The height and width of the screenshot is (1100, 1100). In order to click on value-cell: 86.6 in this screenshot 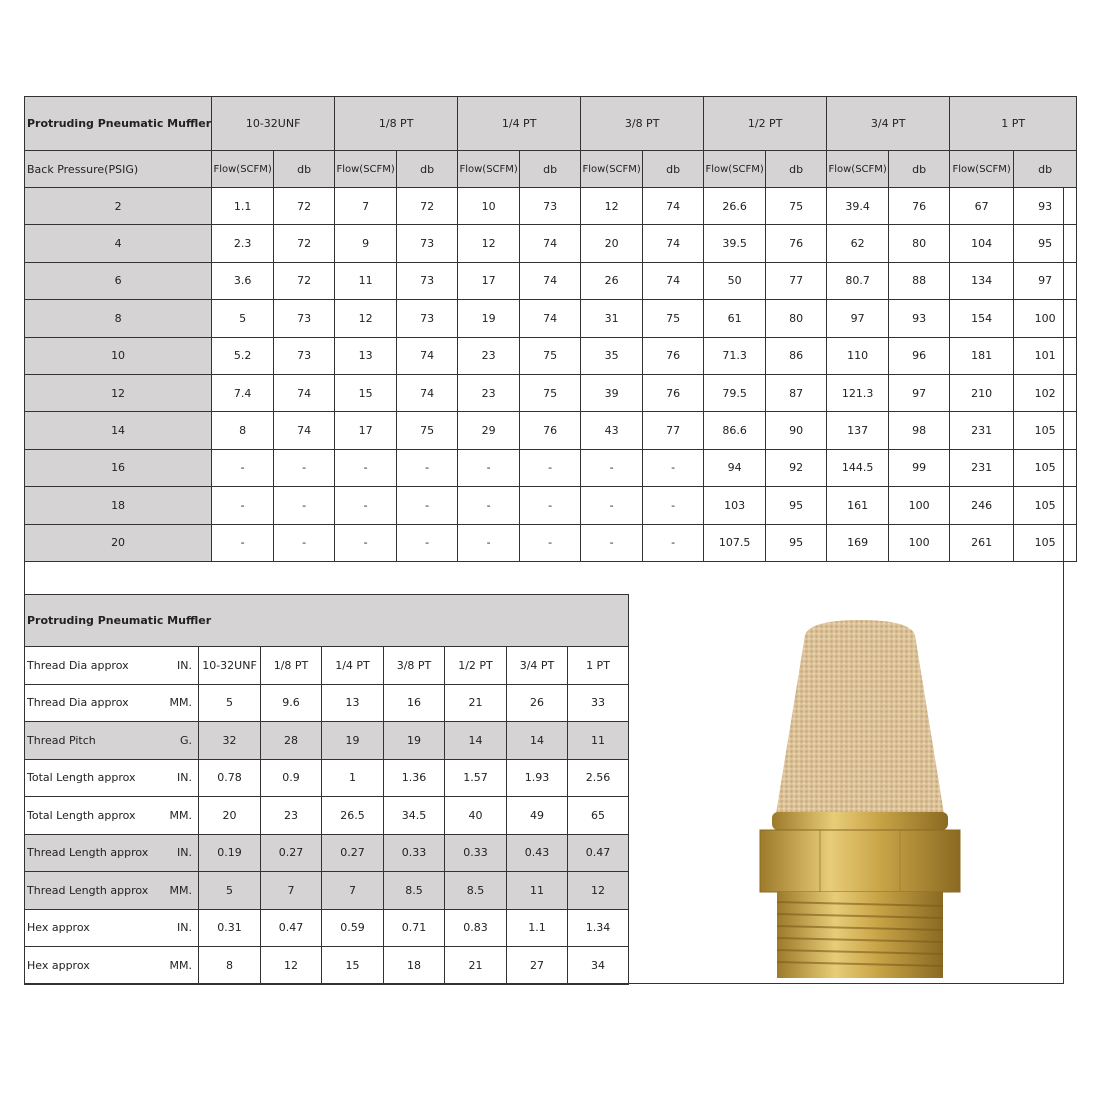, I will do `click(735, 430)`.